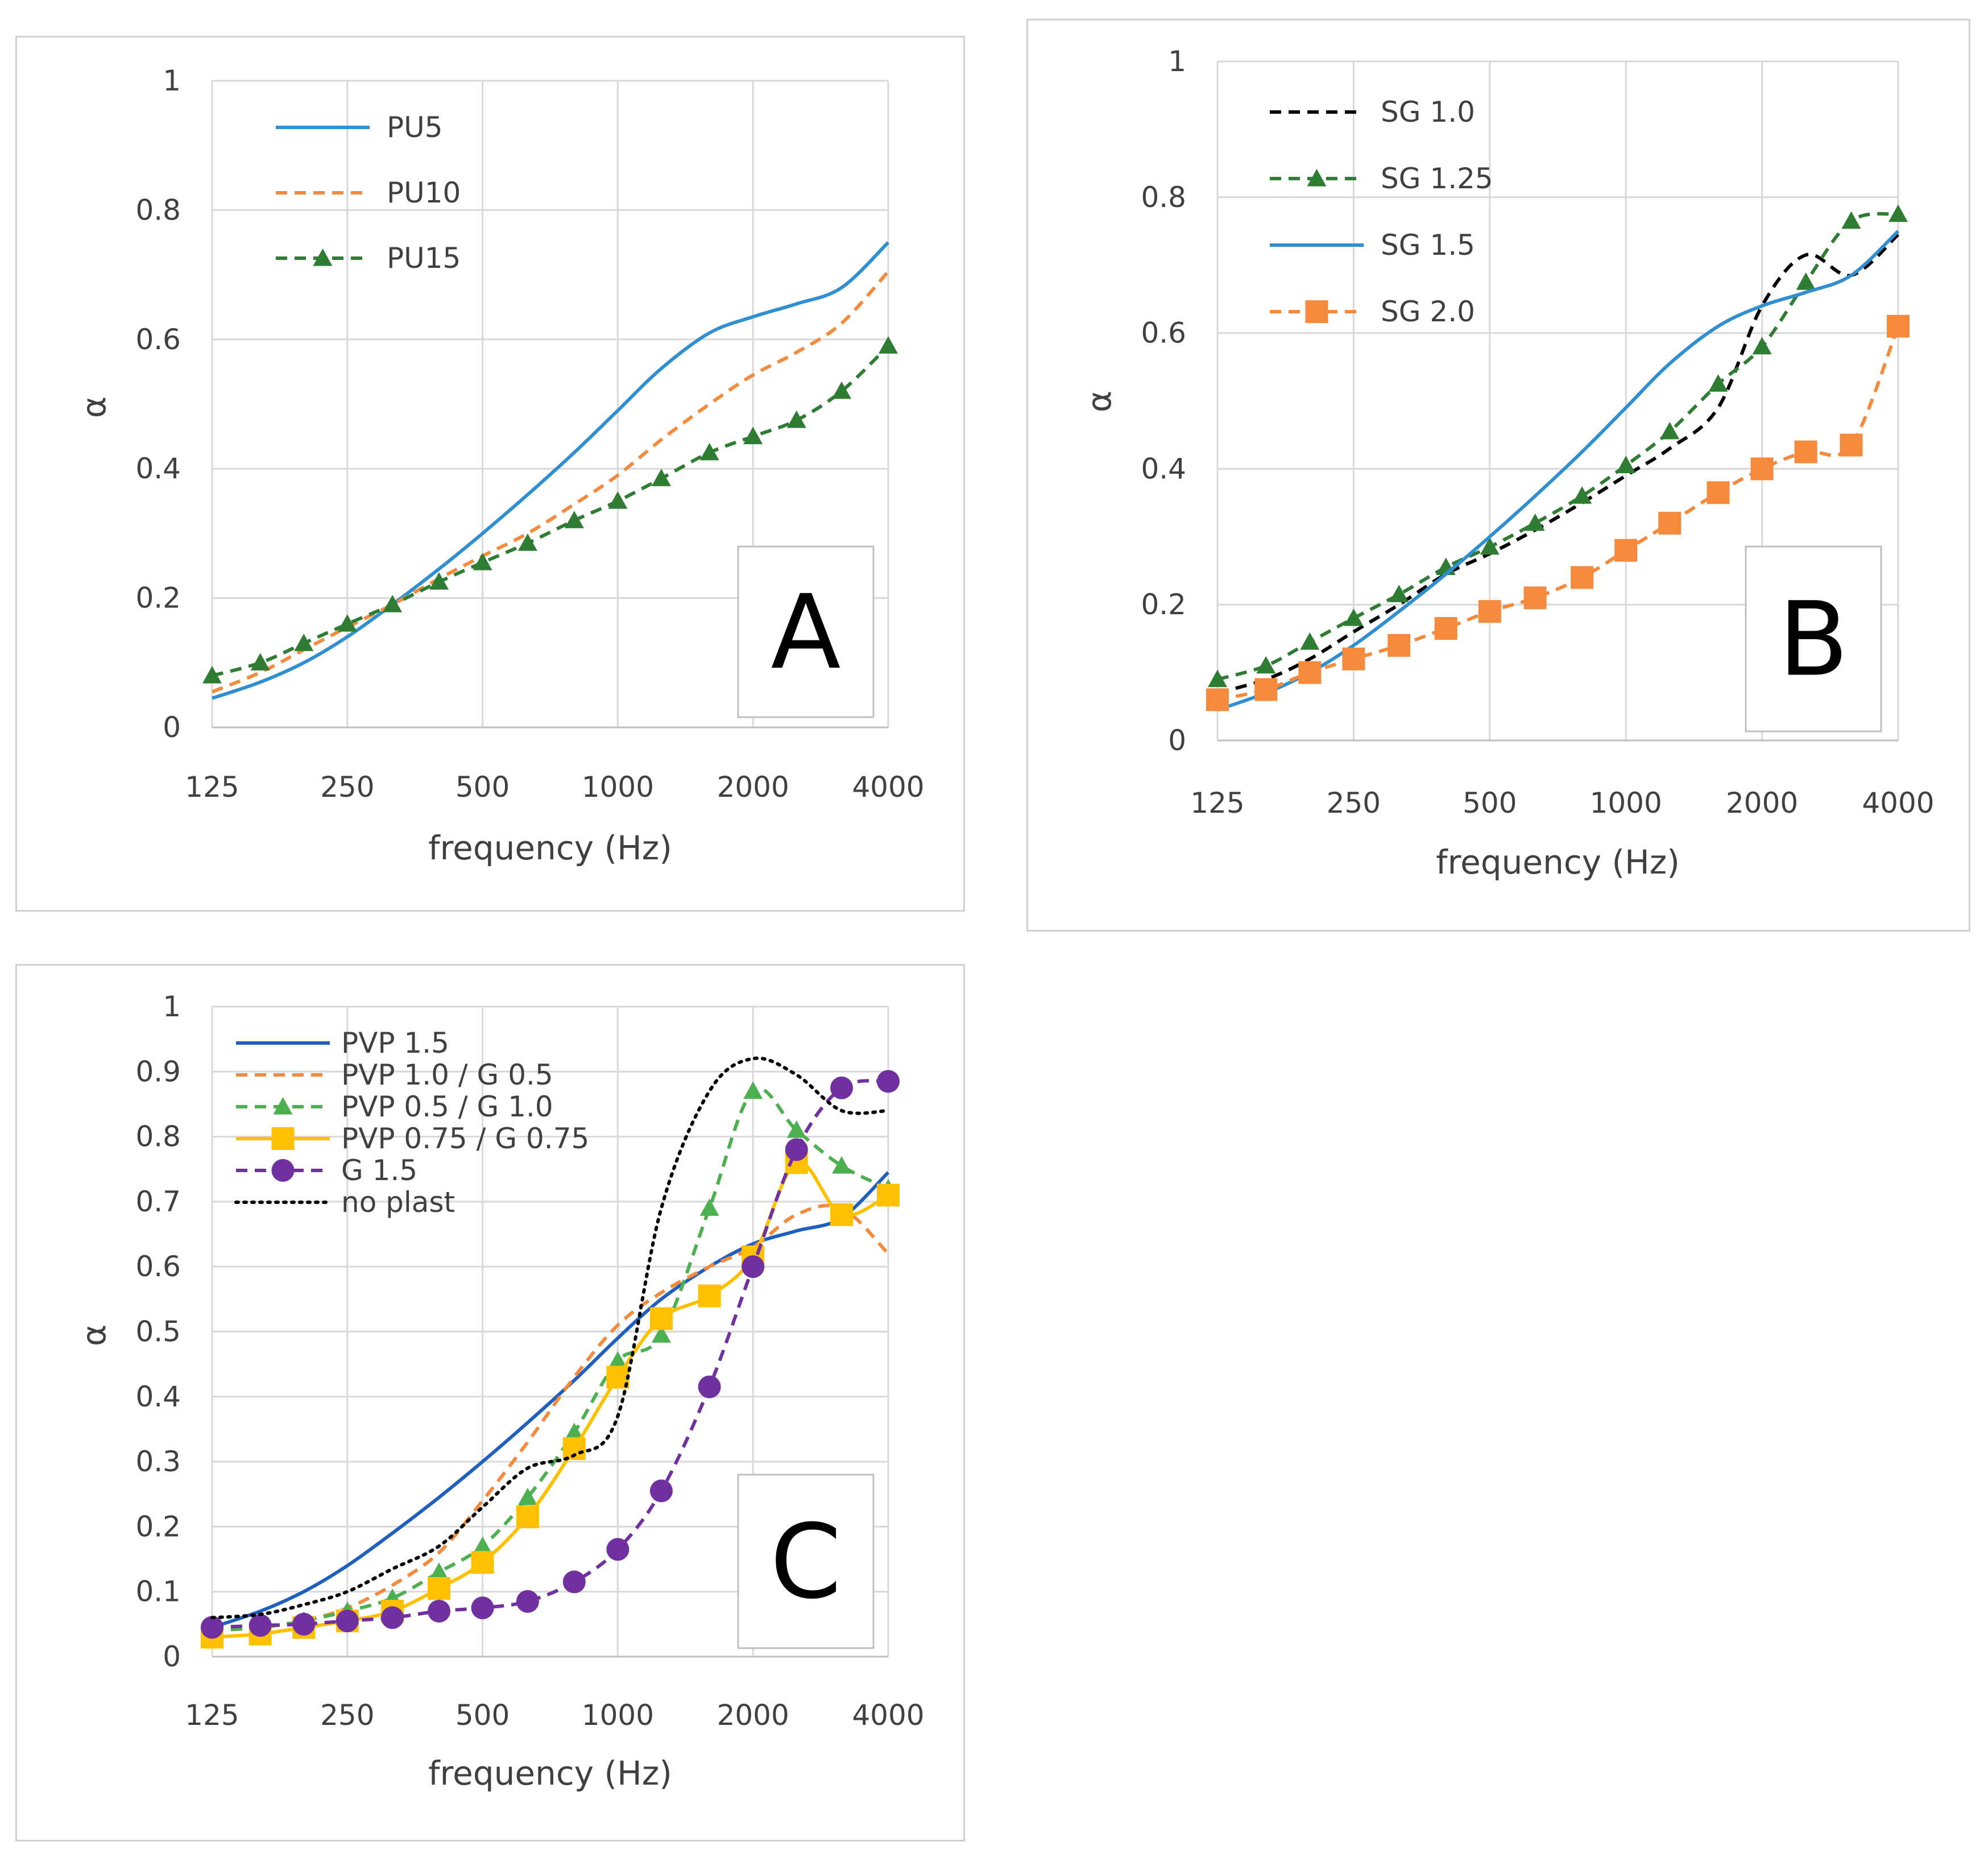  I want to click on legend: SG 1.0 SG 1.25 SG 1.5 SG 2.0, so click(1381, 212).